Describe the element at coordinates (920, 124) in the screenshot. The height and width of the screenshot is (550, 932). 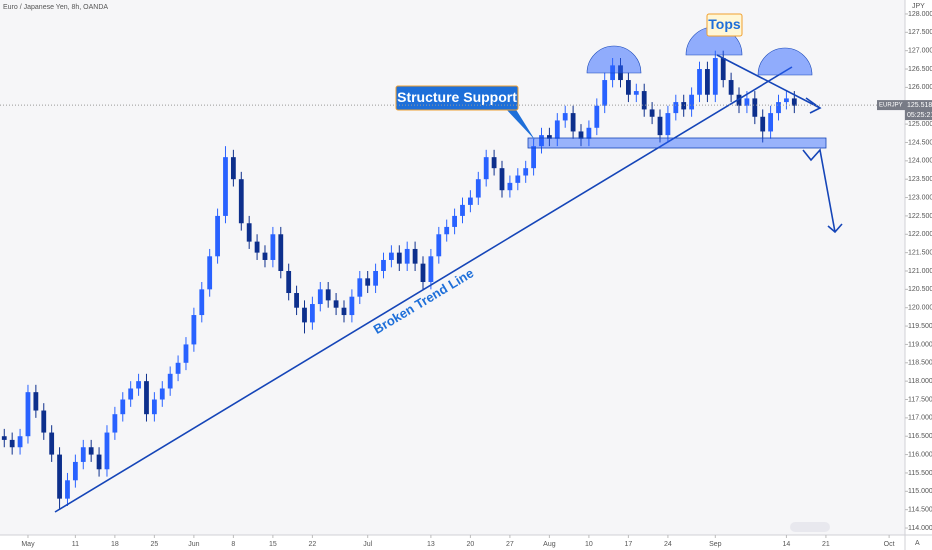
I see `y-tick-label: 125.000` at that location.